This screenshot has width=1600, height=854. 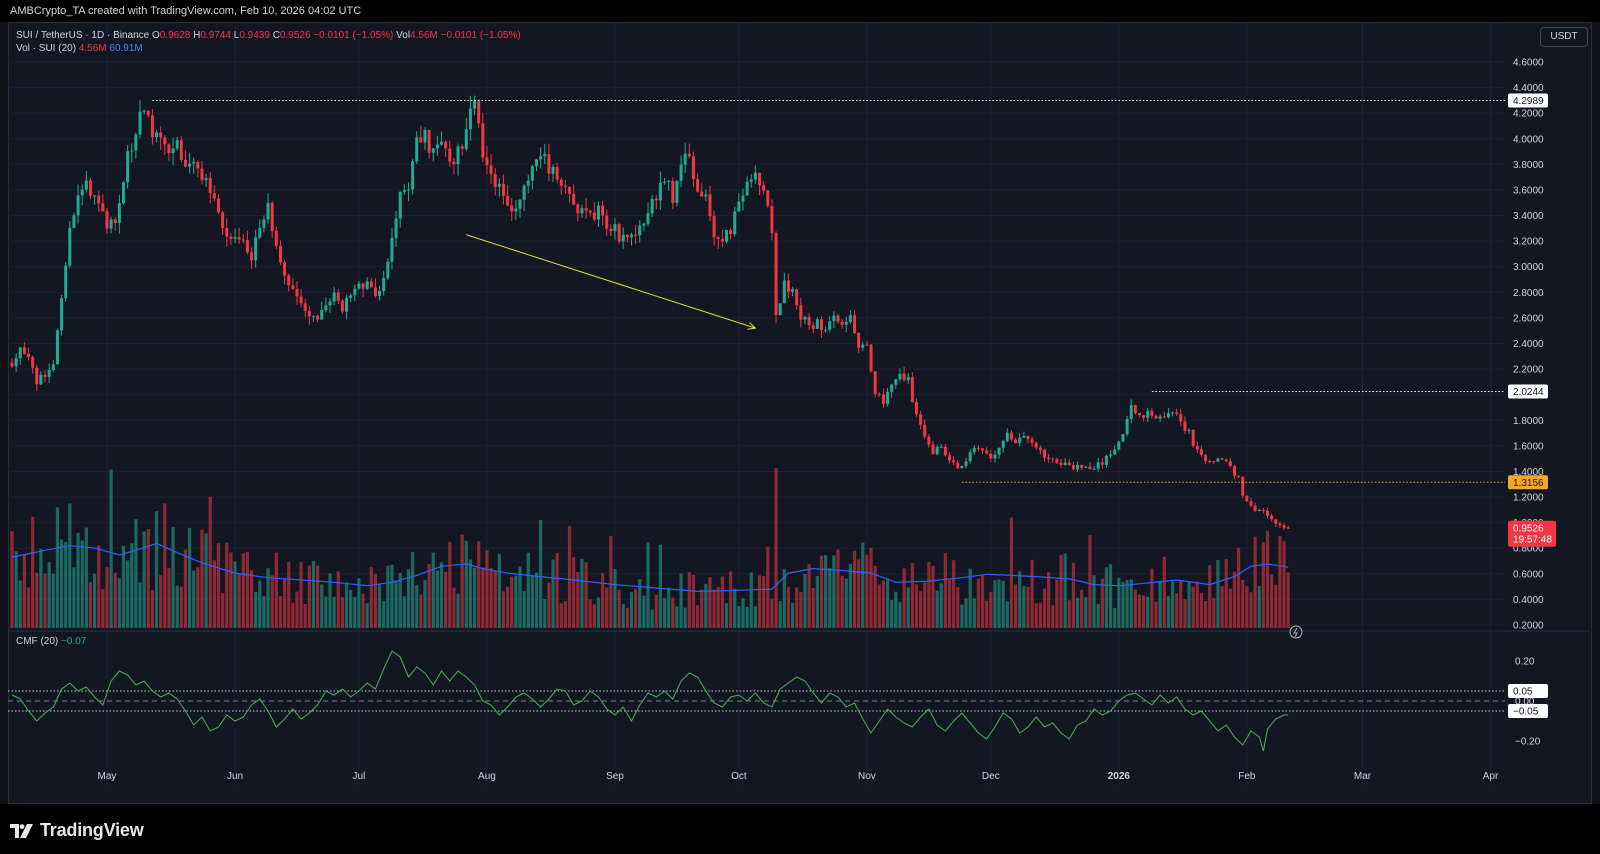 What do you see at coordinates (798, 776) in the screenshot?
I see `time-axis: May Jun Jul Aug Sep Oct Nov Dec 2026 Feb Mar Apr` at bounding box center [798, 776].